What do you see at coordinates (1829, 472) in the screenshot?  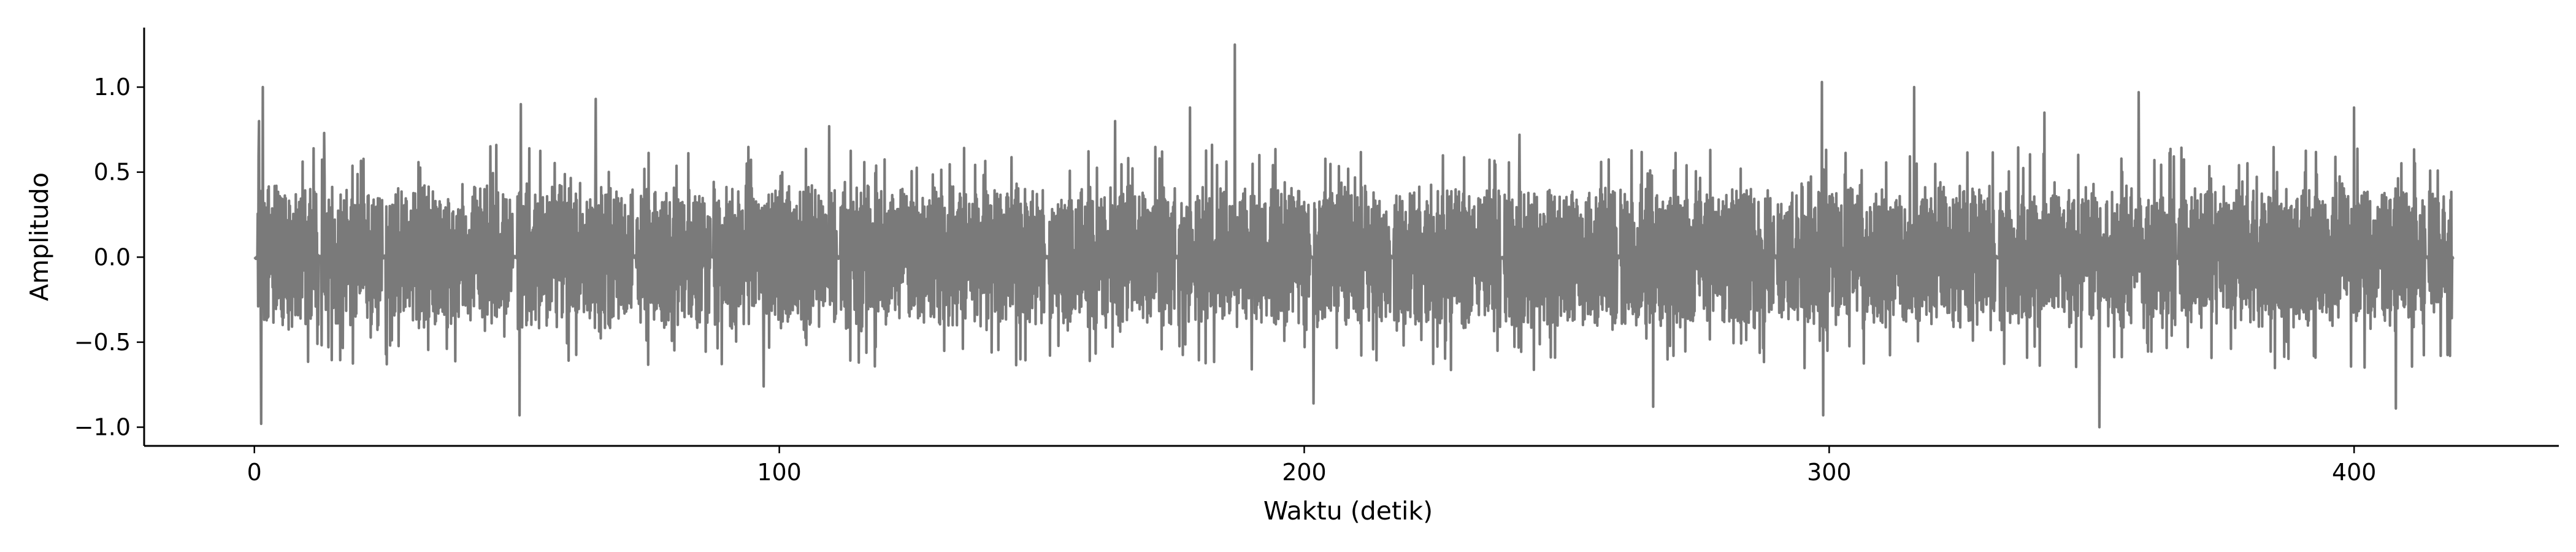 I see `x-tick-label: 300` at bounding box center [1829, 472].